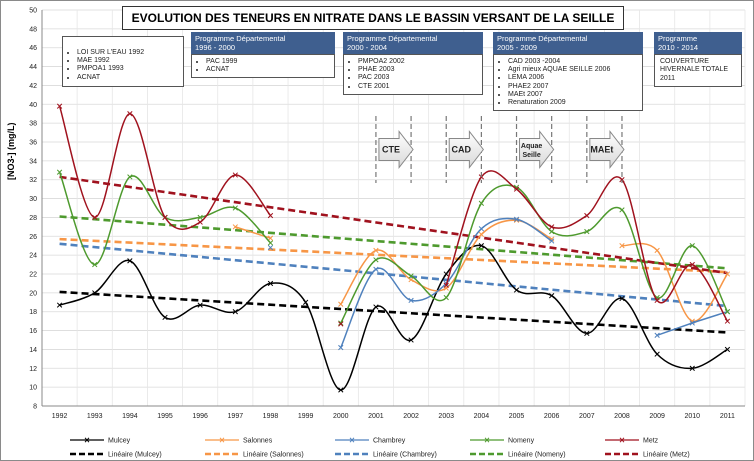 This screenshot has height=461, width=754. What do you see at coordinates (500, 149) in the screenshot?
I see `programme-arrows: CTE CAD Aquae Seille MAEt` at bounding box center [500, 149].